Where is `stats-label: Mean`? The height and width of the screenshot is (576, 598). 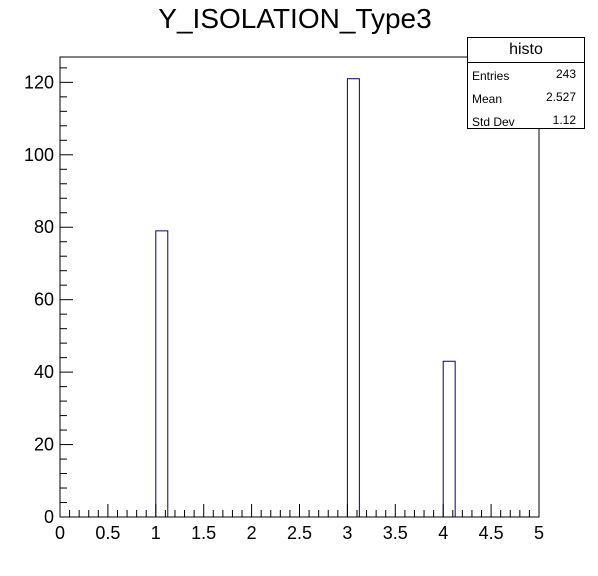 stats-label: Mean is located at coordinates (487, 99).